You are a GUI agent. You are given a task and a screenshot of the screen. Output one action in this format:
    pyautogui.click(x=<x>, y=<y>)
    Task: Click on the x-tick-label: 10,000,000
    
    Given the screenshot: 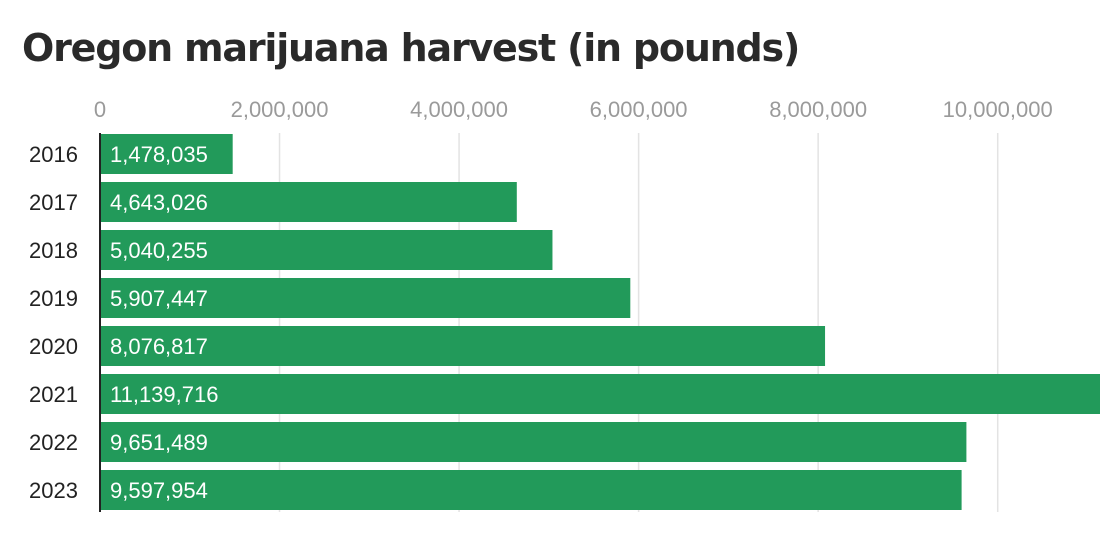 What is the action you would take?
    pyautogui.click(x=998, y=109)
    